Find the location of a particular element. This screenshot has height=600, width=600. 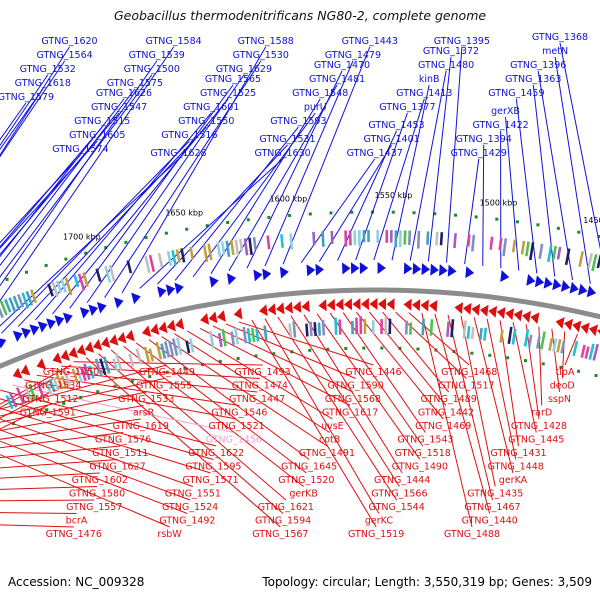

forward-gene-label: GTNG_1516 is located at coordinates (189, 135).